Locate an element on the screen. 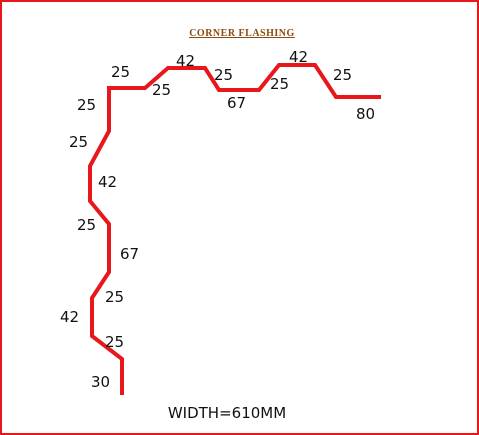 The image size is (479, 435). width-label: WIDTH=610MM is located at coordinates (227, 413).